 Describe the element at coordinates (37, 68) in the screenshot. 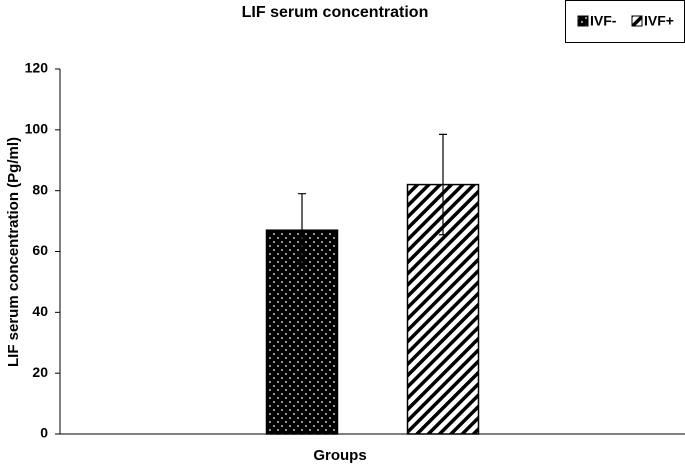

I see `y-tick-label: 120` at that location.